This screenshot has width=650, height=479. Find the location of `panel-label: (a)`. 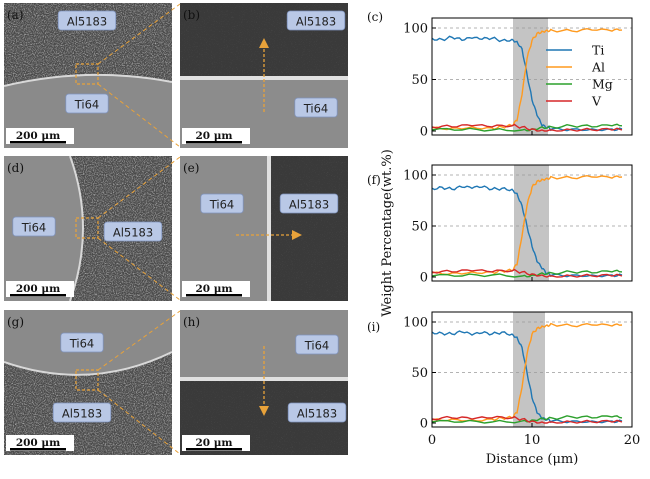

panel-label: (a) is located at coordinates (15, 15).